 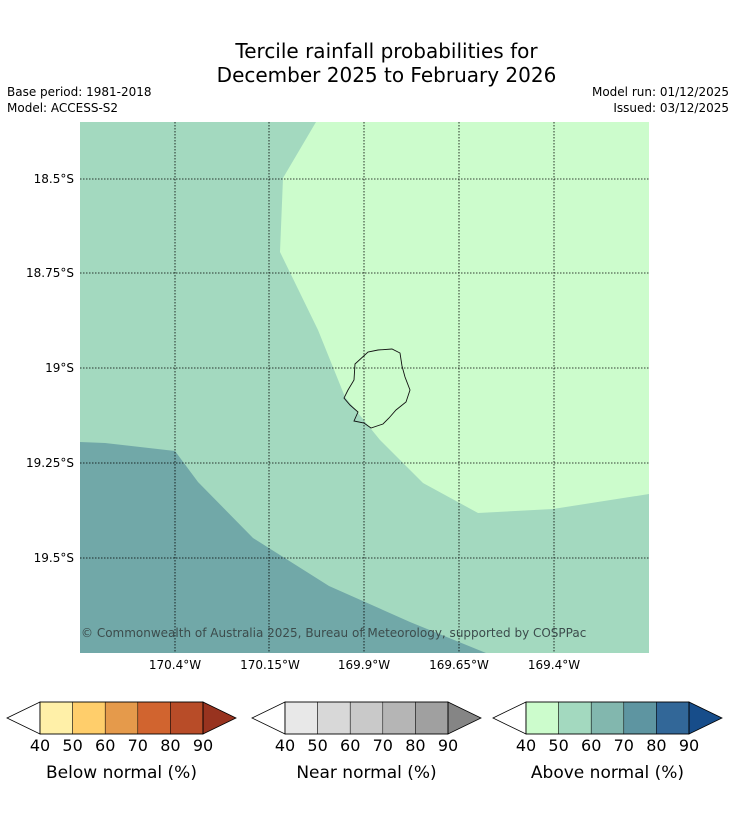 I want to click on lon-label: 169.9°W, so click(x=364, y=665).